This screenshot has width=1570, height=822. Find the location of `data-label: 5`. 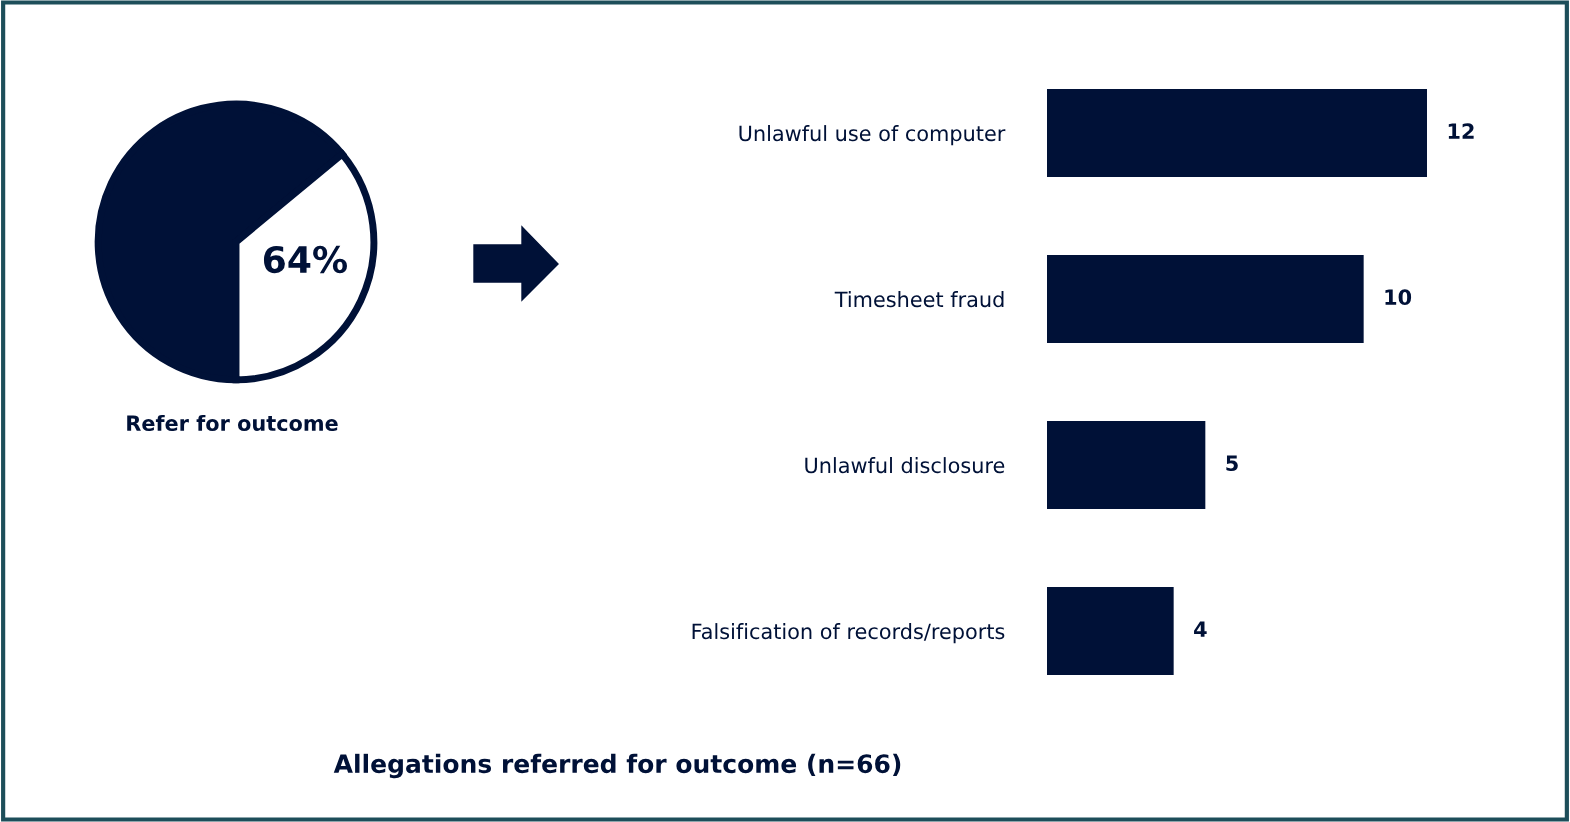

data-label: 5 is located at coordinates (1232, 463).